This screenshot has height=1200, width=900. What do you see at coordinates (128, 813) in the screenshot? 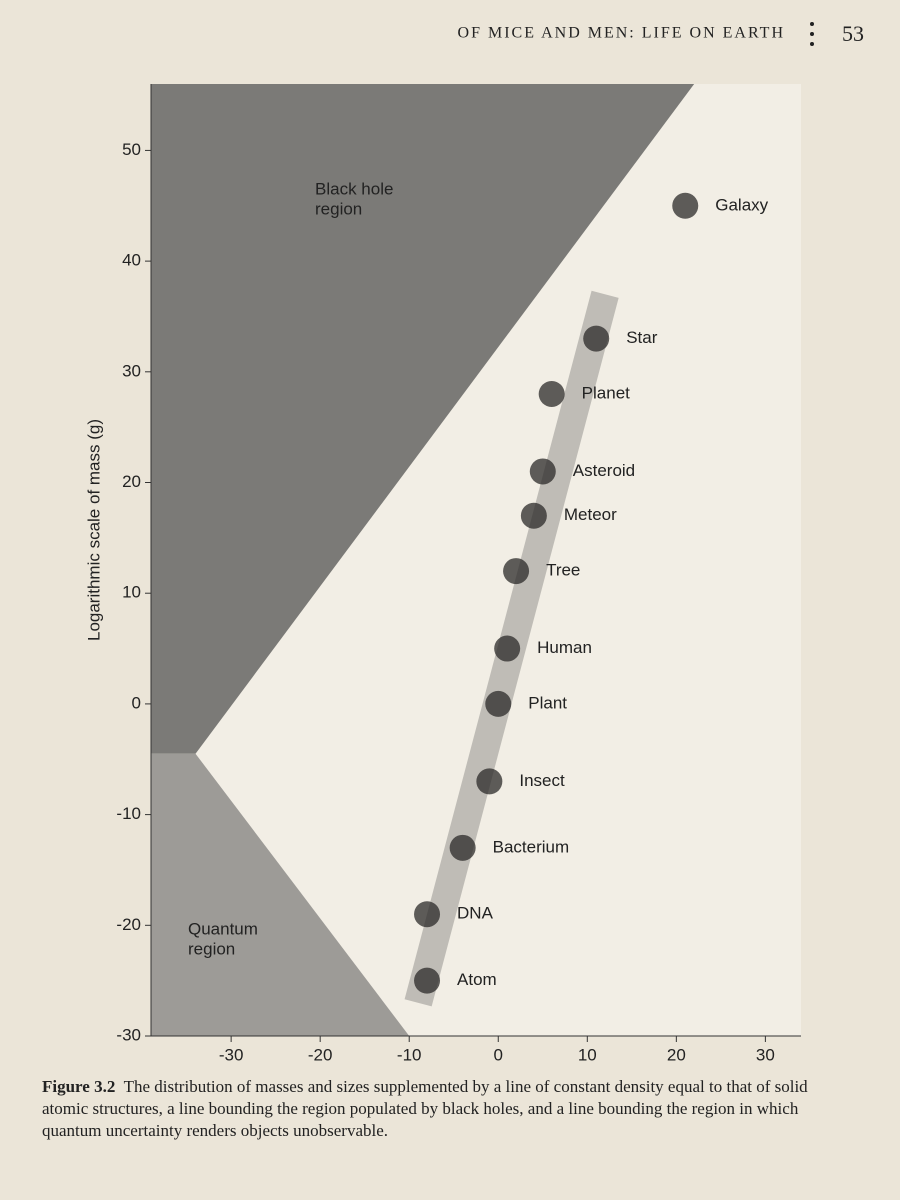
I see `y-tick-label: -10` at bounding box center [128, 813].